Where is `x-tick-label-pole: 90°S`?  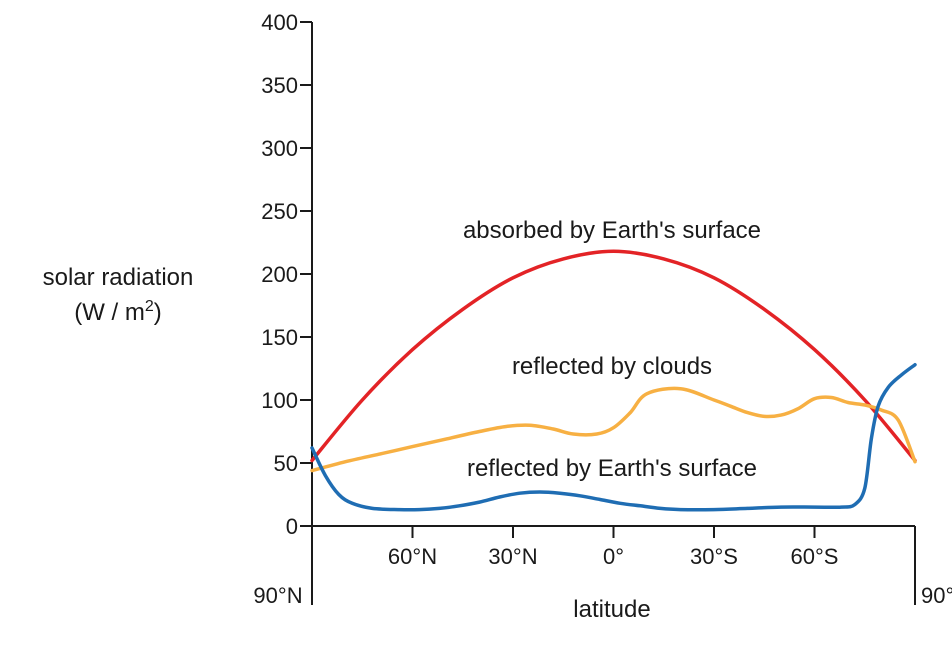
x-tick-label-pole: 90°S is located at coordinates (936, 595).